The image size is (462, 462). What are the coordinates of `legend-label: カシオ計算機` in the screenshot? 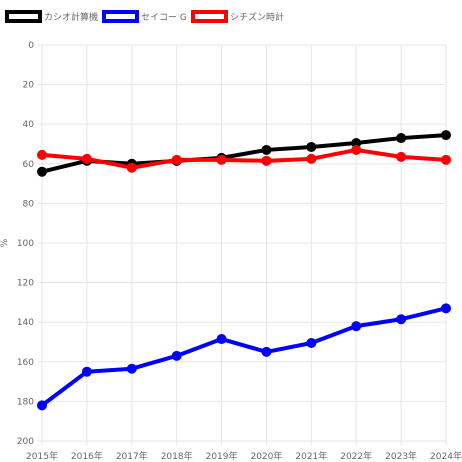 It's located at (71, 17).